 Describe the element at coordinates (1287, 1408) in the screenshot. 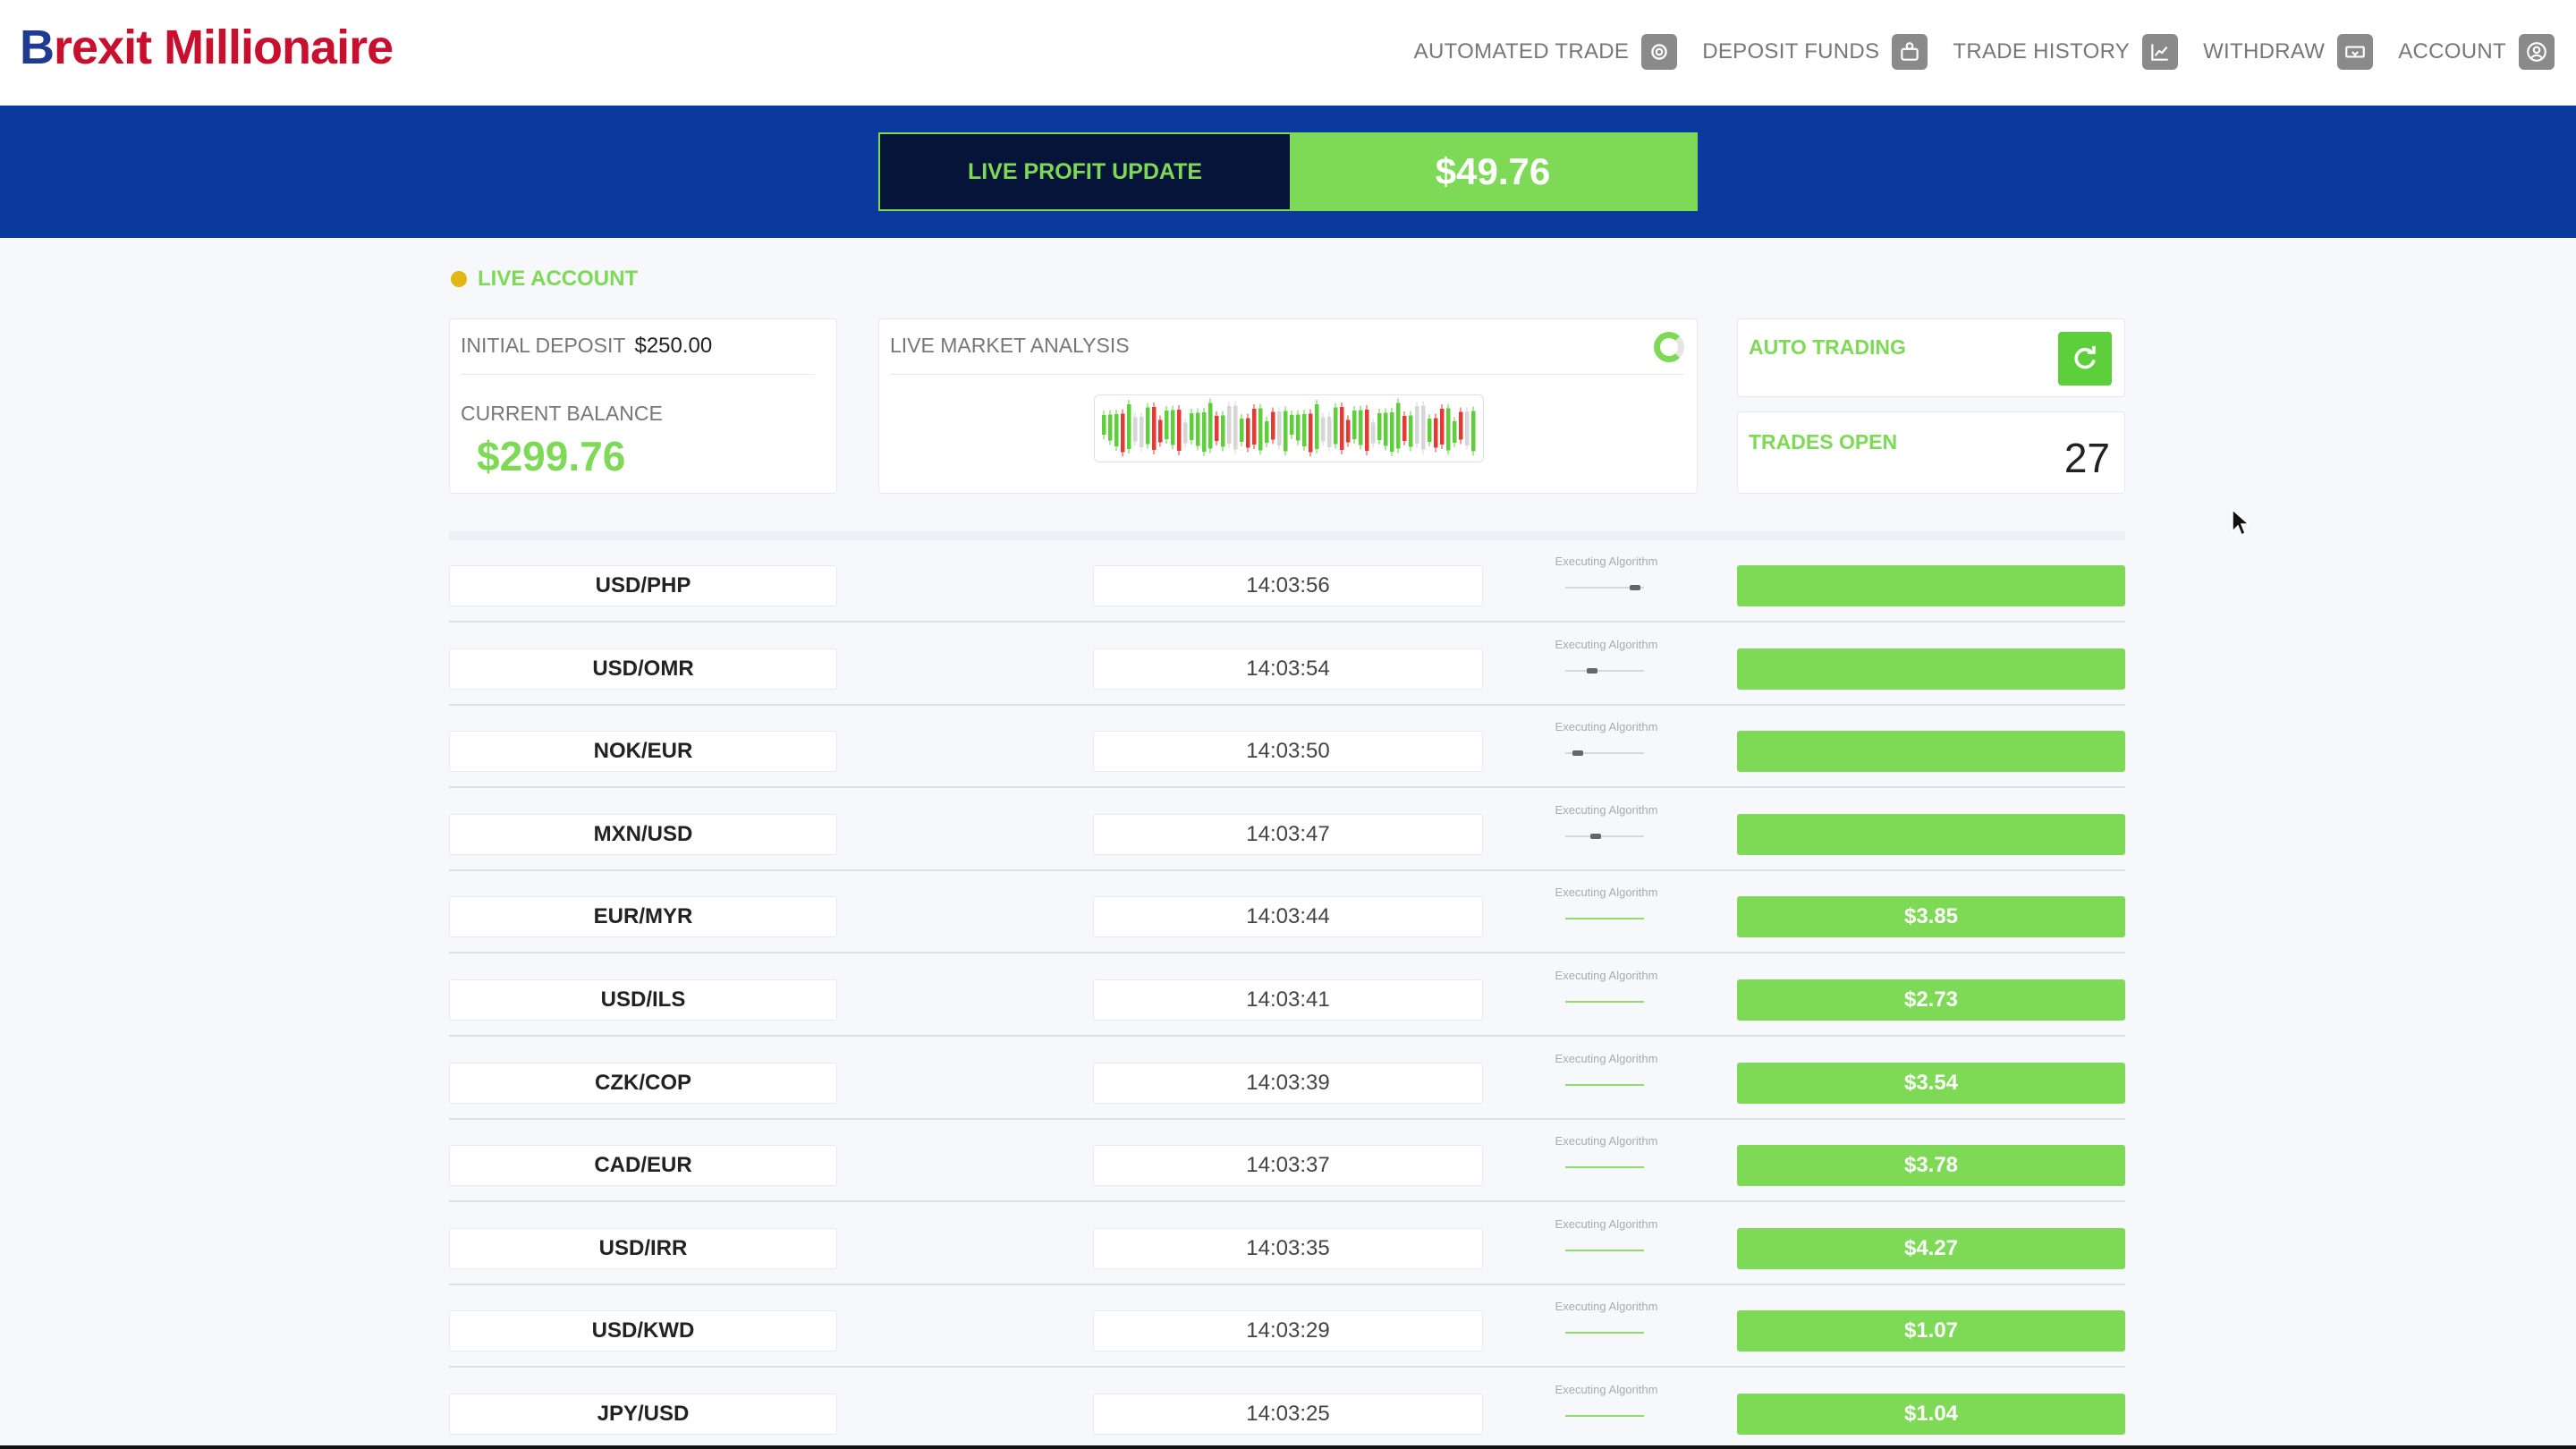

I see `trade-row: JPY/USD 14:03:25 Executing Algorithm $1.04` at that location.